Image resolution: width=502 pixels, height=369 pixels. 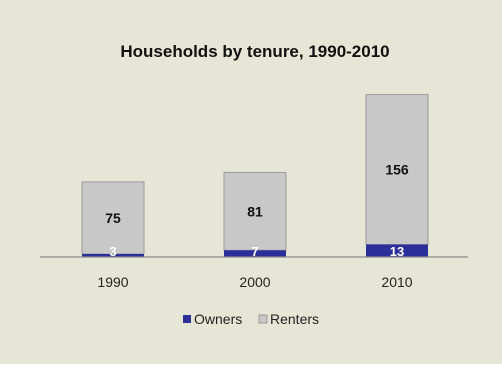 I want to click on legend: Owners Renters, so click(x=251, y=319).